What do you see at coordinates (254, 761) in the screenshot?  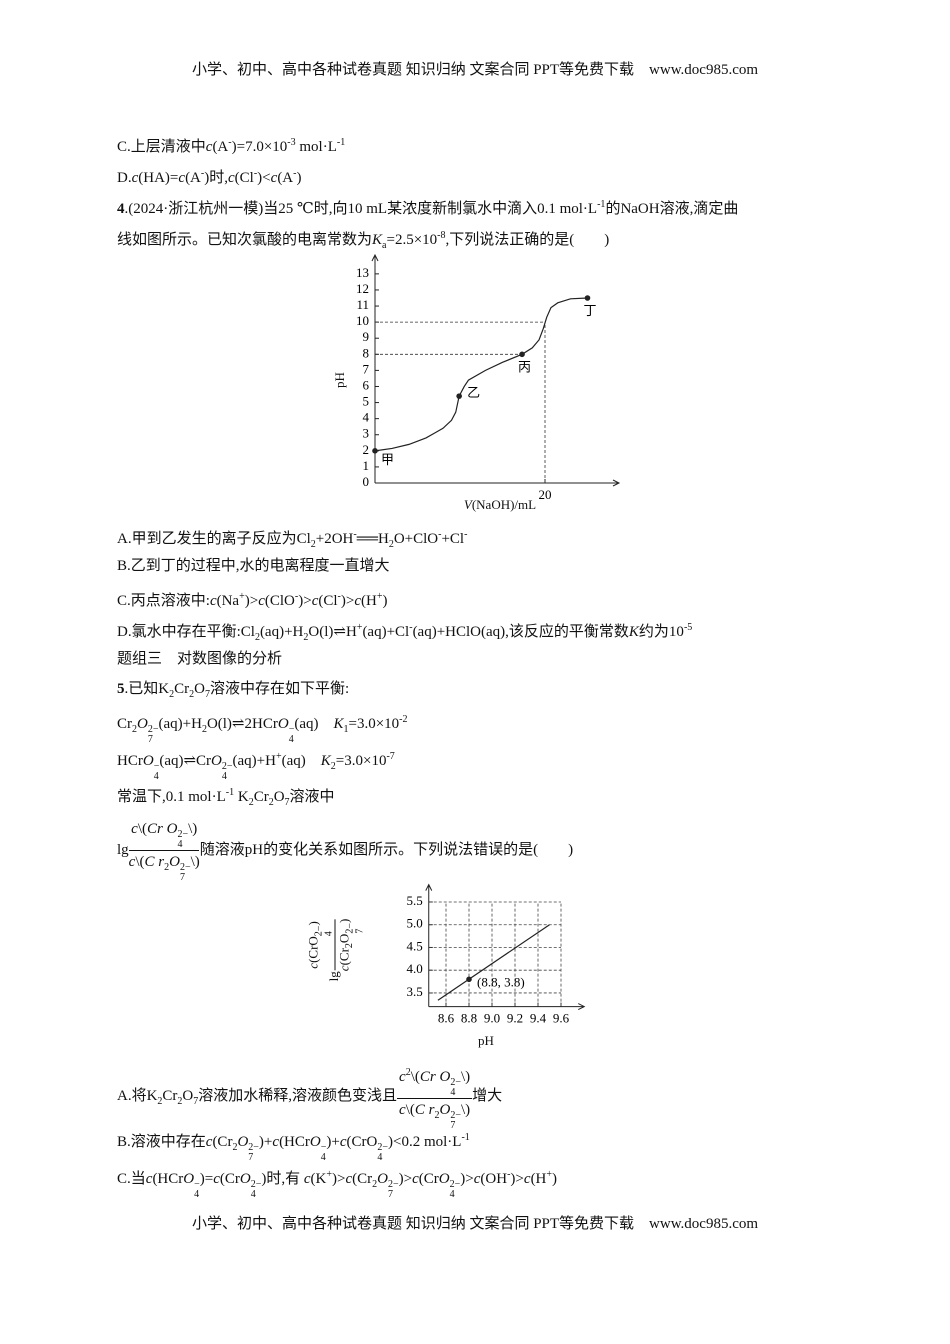 I see `text: (aq)+H` at bounding box center [254, 761].